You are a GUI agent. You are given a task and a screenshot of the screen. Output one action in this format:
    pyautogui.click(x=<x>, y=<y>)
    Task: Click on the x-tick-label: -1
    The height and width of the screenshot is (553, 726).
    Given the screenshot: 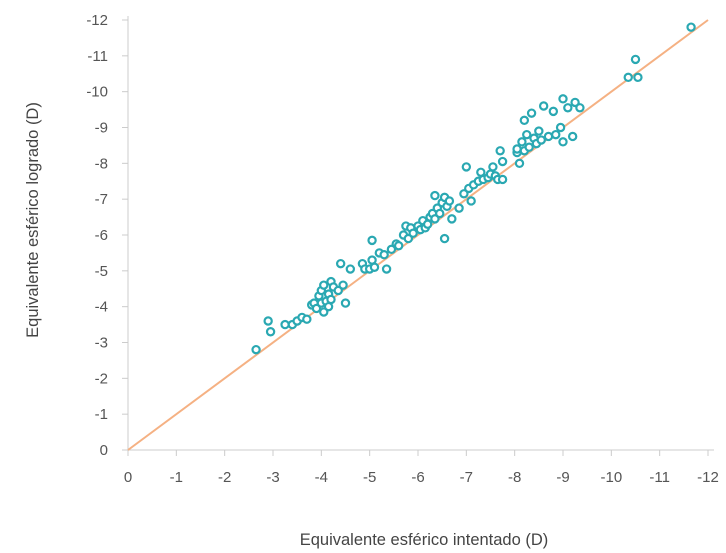 What is the action you would take?
    pyautogui.click(x=176, y=477)
    